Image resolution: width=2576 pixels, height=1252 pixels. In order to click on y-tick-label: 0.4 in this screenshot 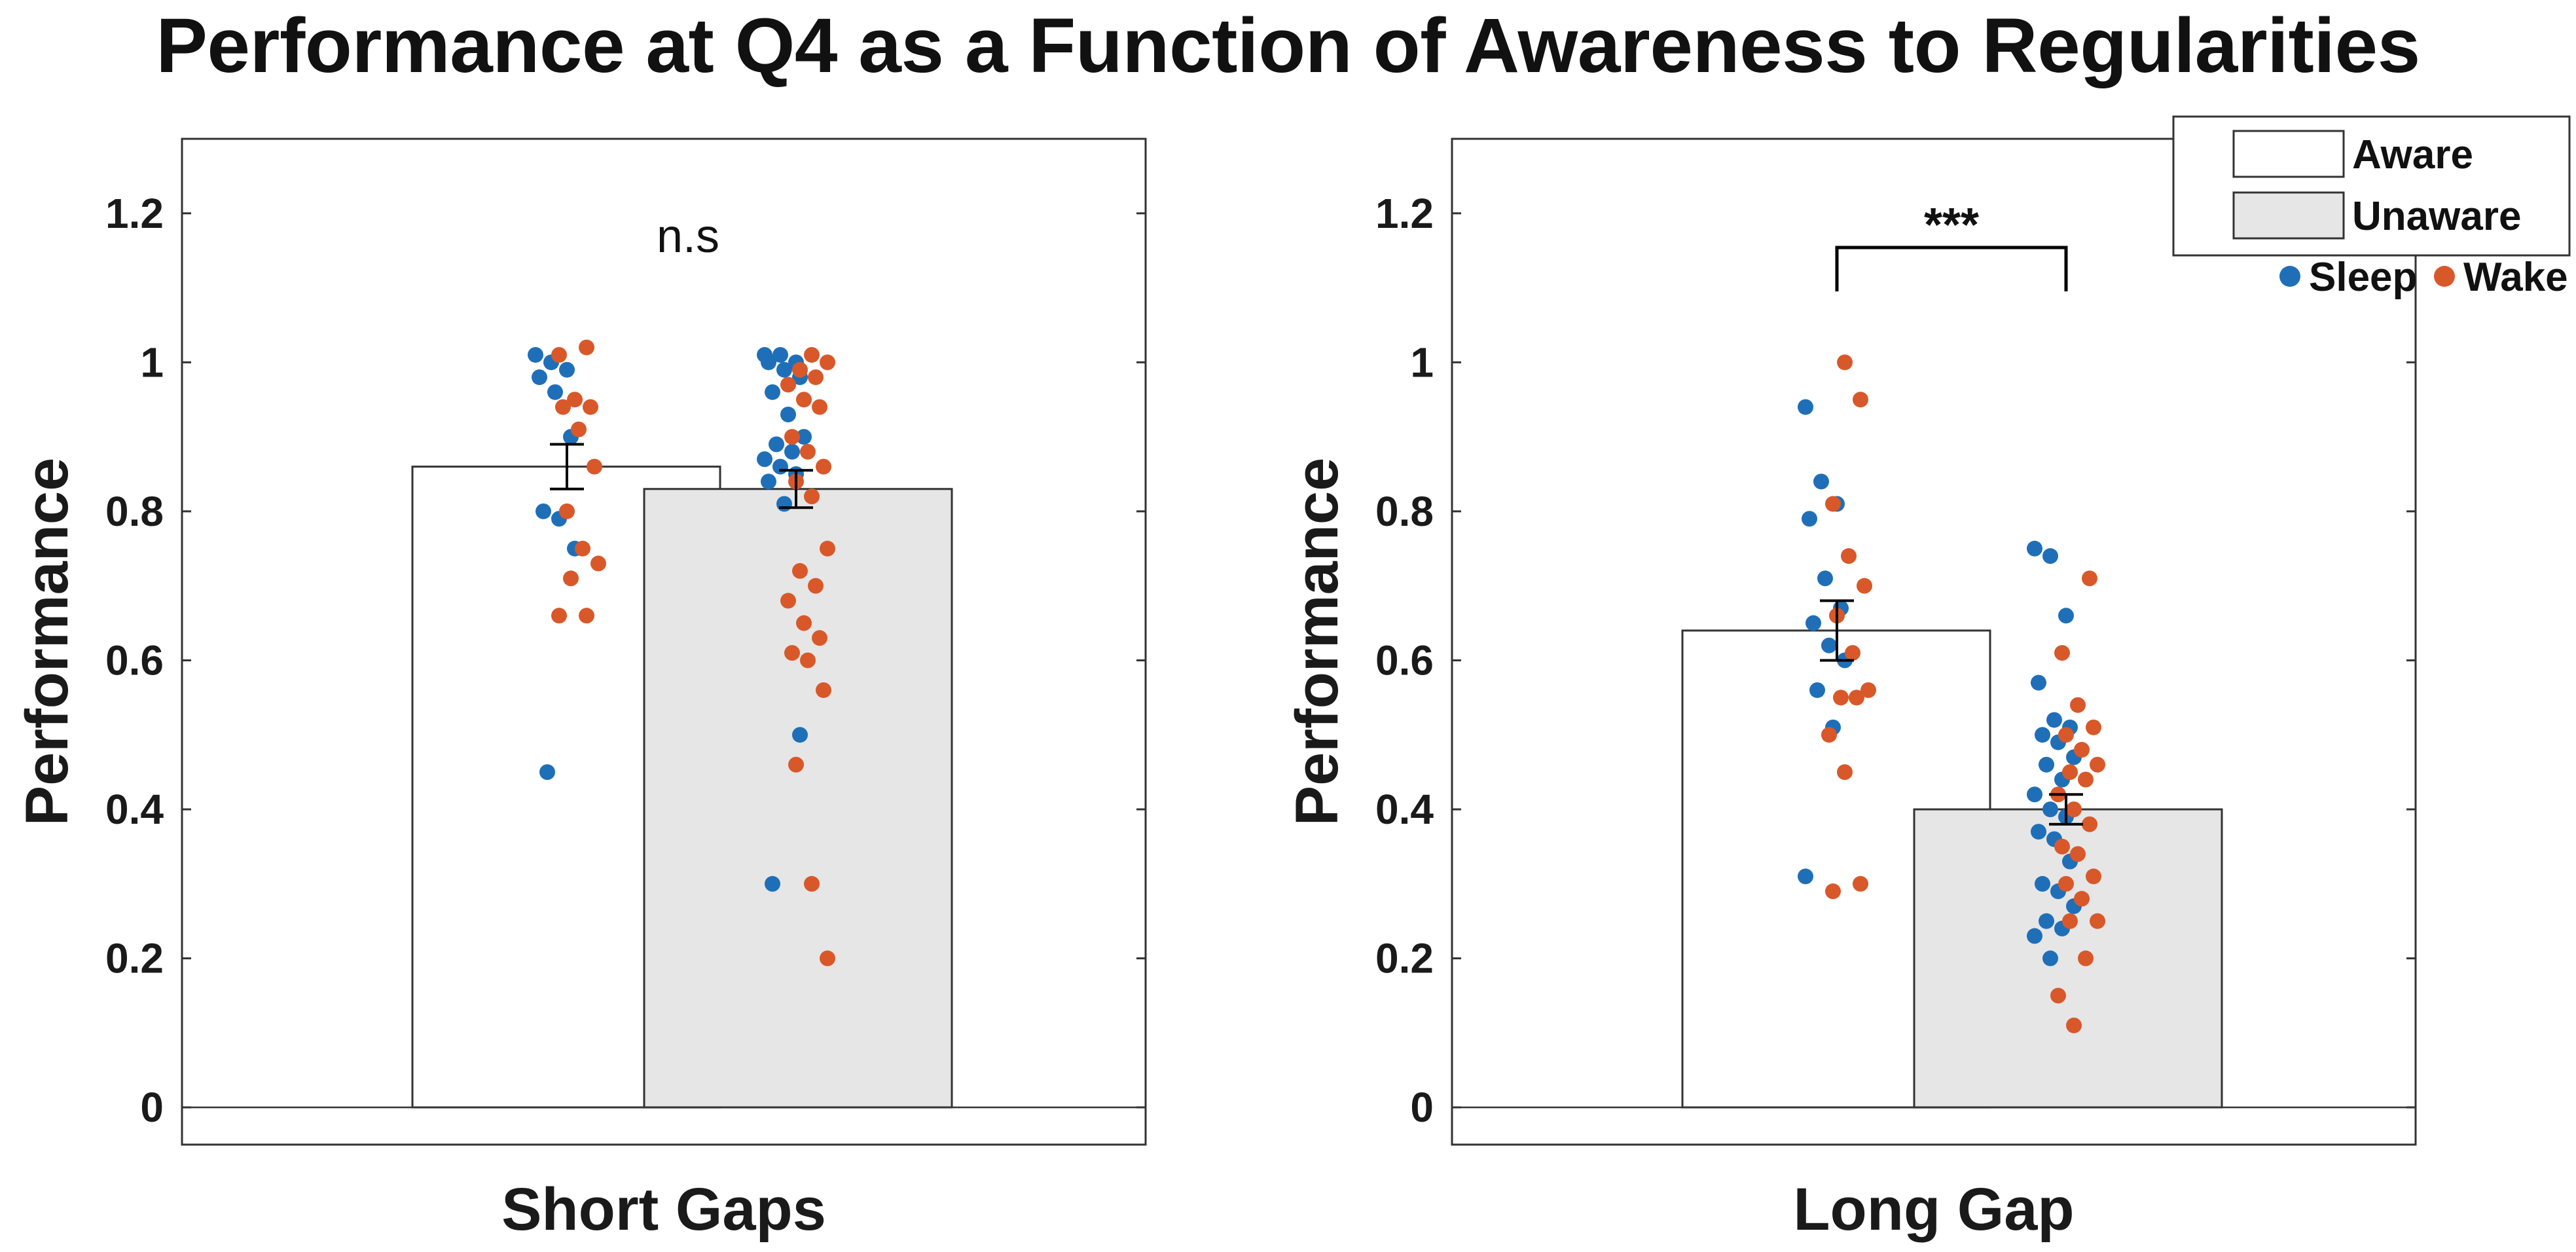, I will do `click(134, 810)`.